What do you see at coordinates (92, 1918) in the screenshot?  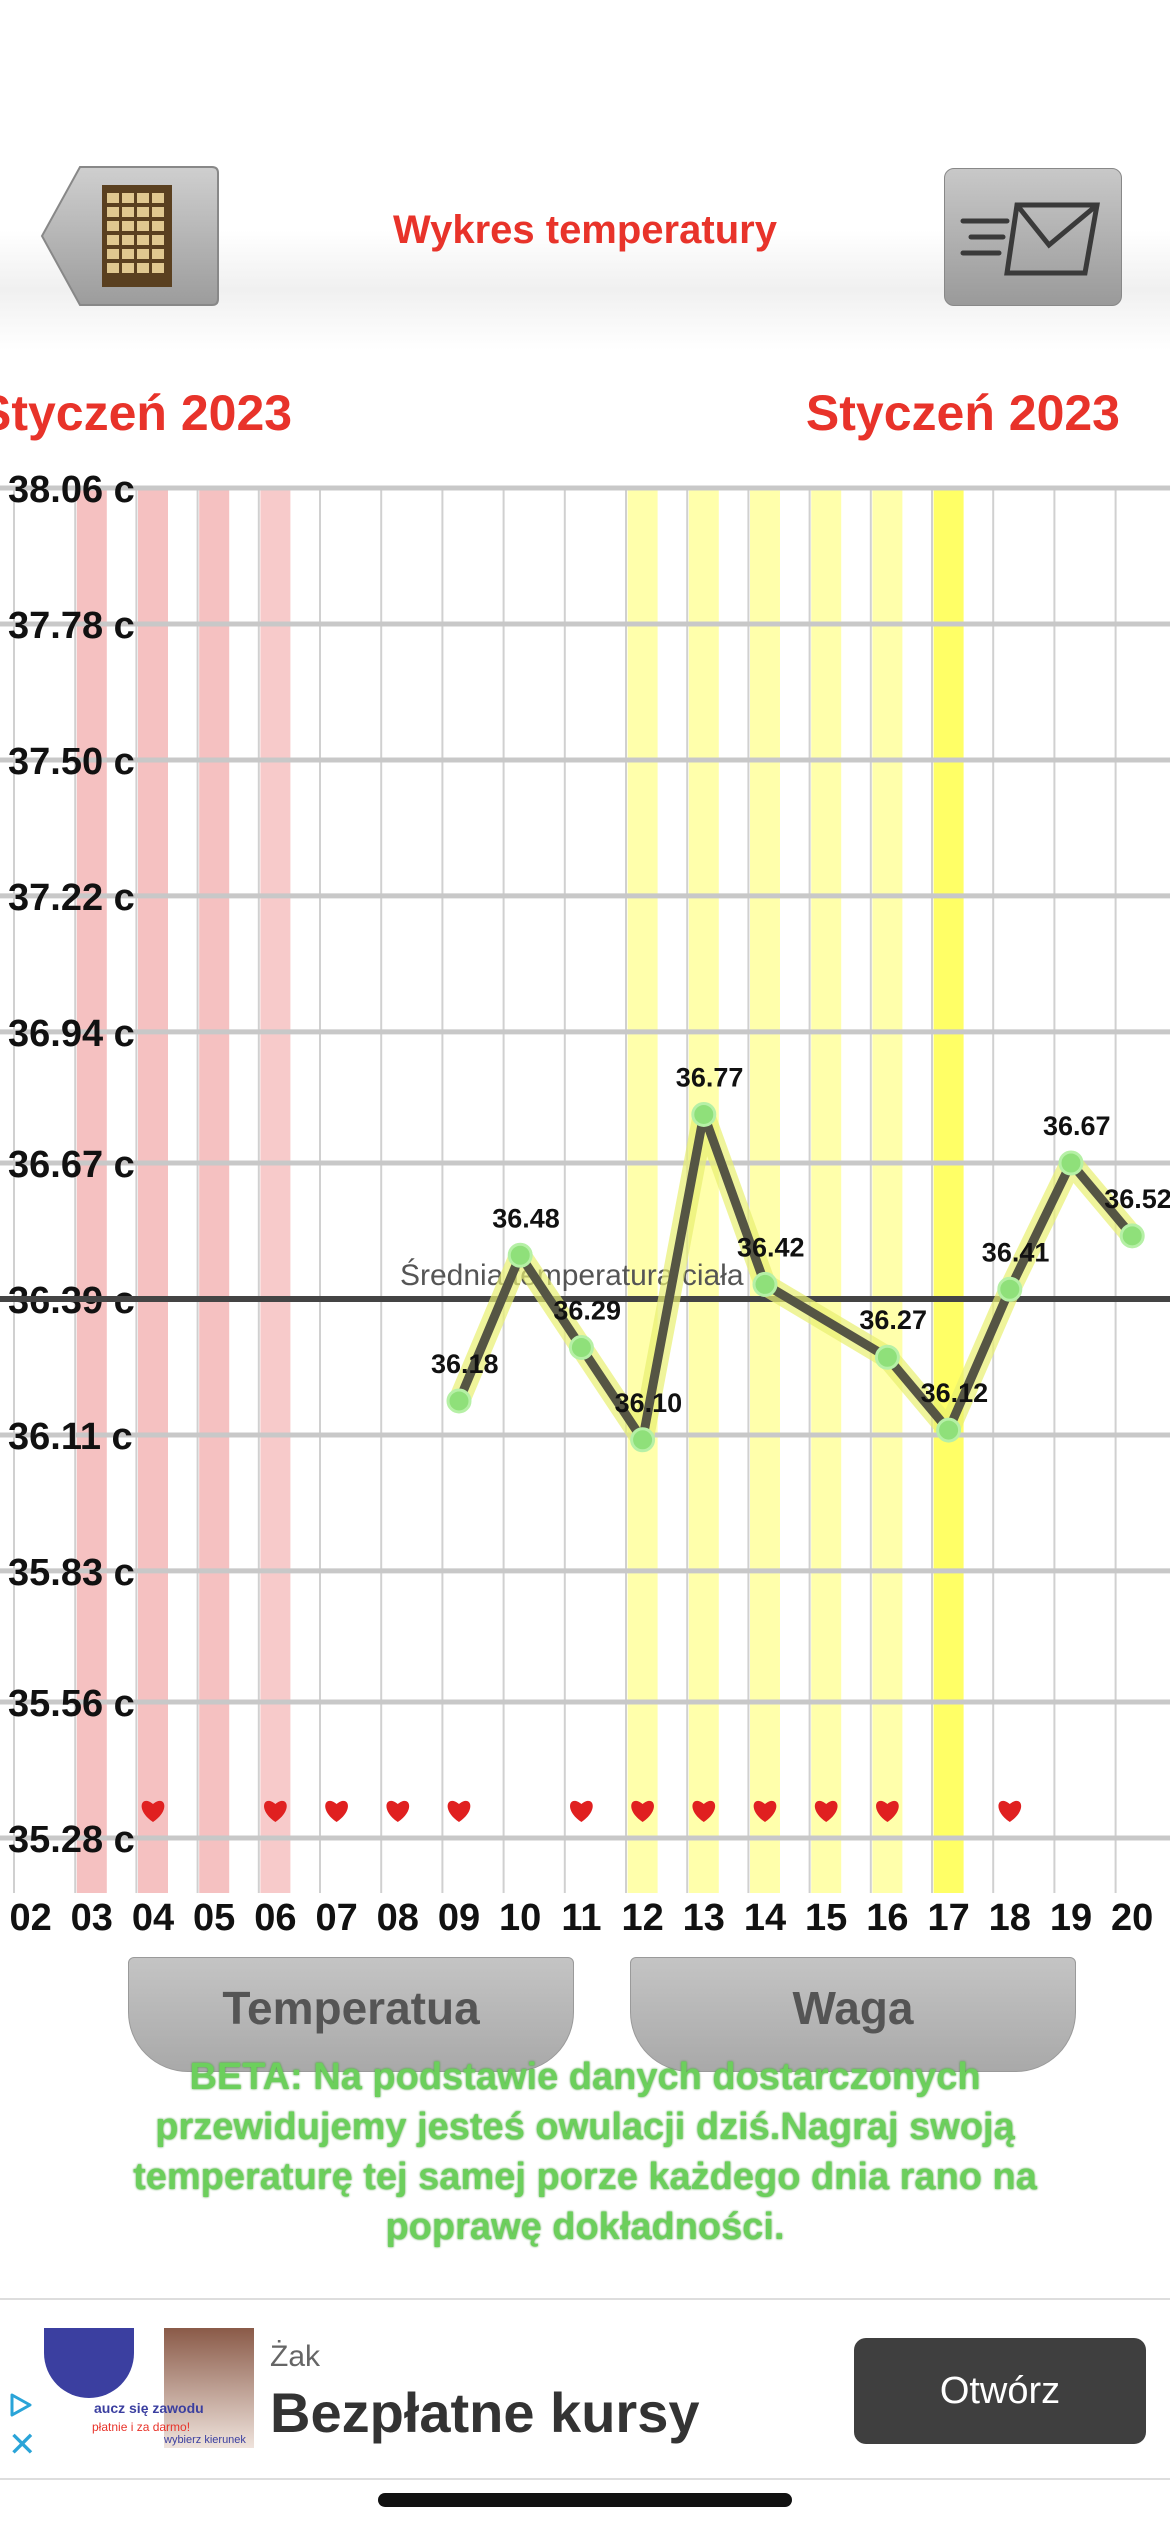 I see `x-tick-label: 03` at bounding box center [92, 1918].